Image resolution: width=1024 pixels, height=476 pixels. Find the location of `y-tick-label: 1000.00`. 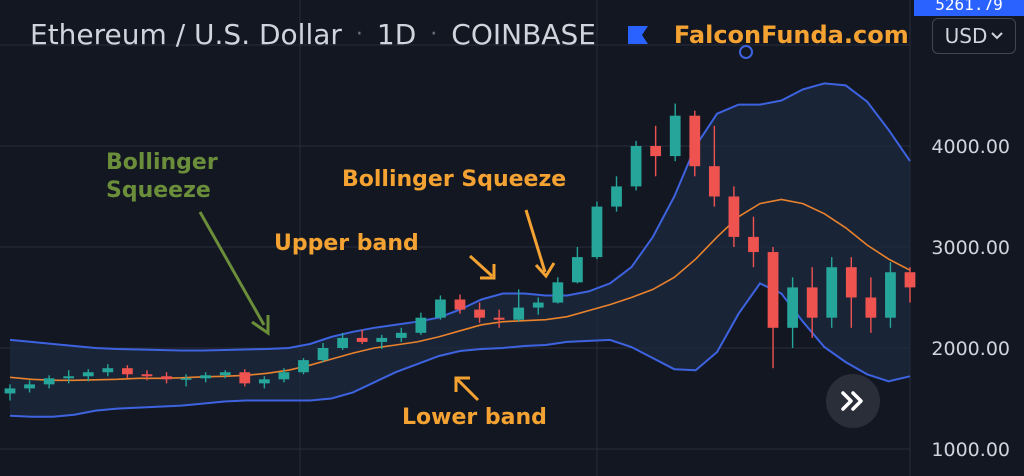

y-tick-label: 1000.00 is located at coordinates (970, 450).